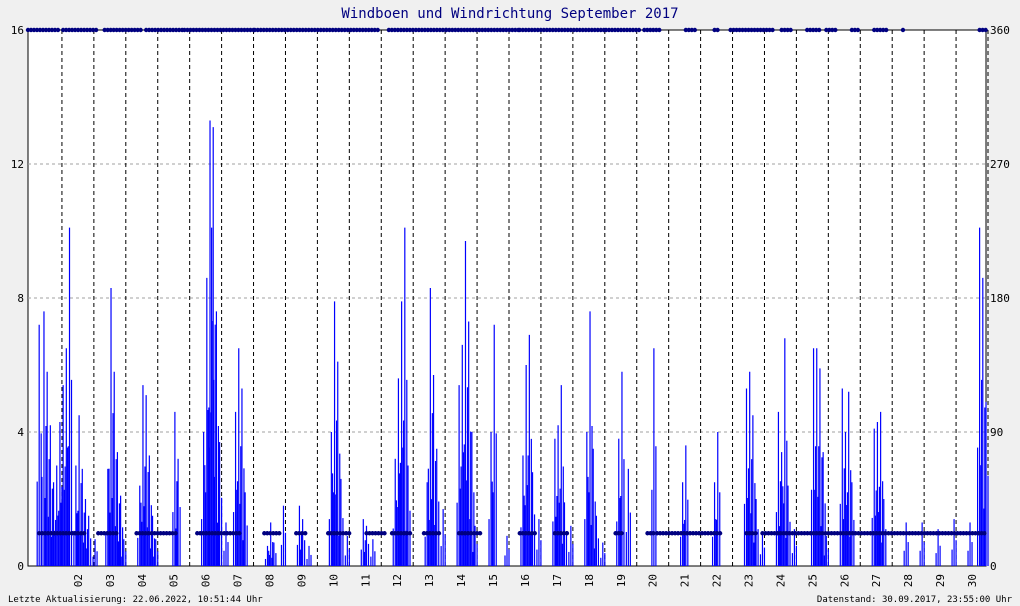 The height and width of the screenshot is (606, 1020). I want to click on x-tick-label: 26, so click(844, 580).